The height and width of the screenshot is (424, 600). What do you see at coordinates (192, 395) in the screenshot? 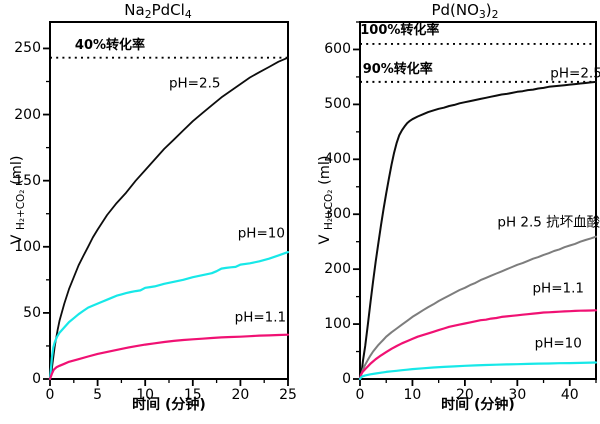
I see `x-tick-label: 15` at bounding box center [192, 395].